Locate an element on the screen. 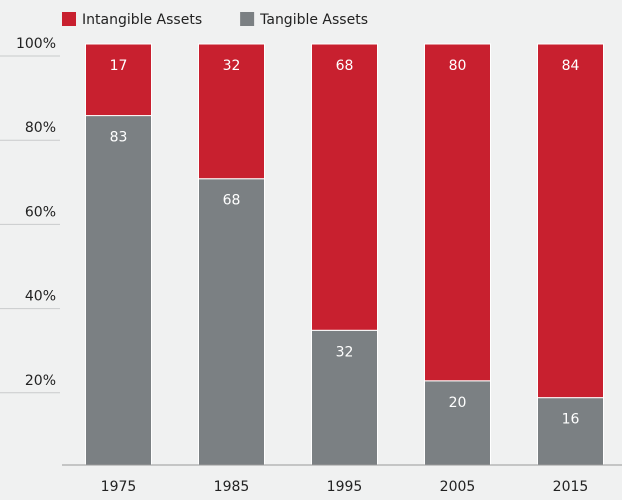 The height and width of the screenshot is (500, 622). value-label: 20 is located at coordinates (458, 403).